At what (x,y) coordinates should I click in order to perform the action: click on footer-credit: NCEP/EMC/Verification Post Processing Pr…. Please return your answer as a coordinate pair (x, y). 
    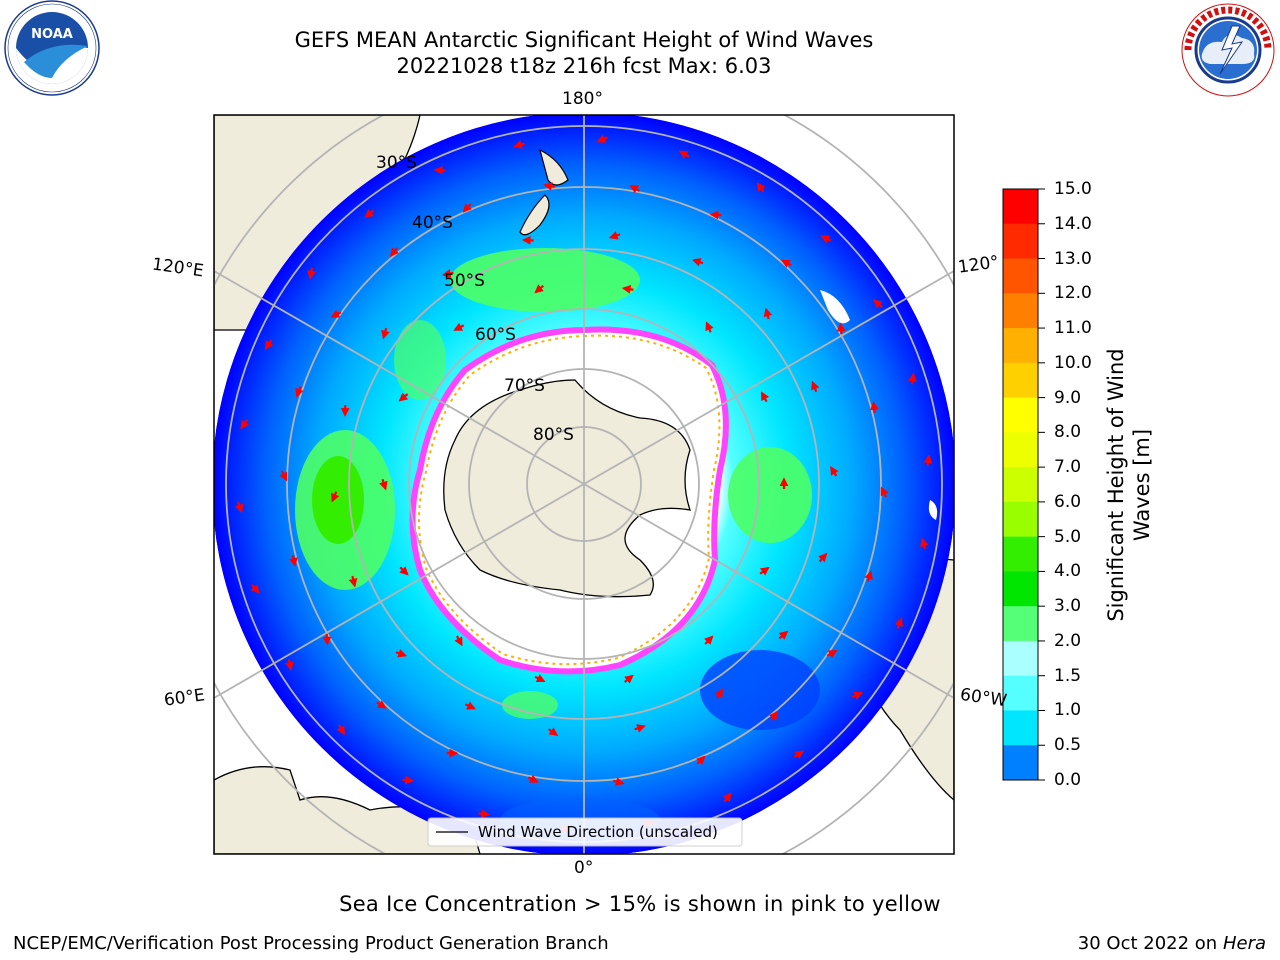
    Looking at the image, I should click on (311, 943).